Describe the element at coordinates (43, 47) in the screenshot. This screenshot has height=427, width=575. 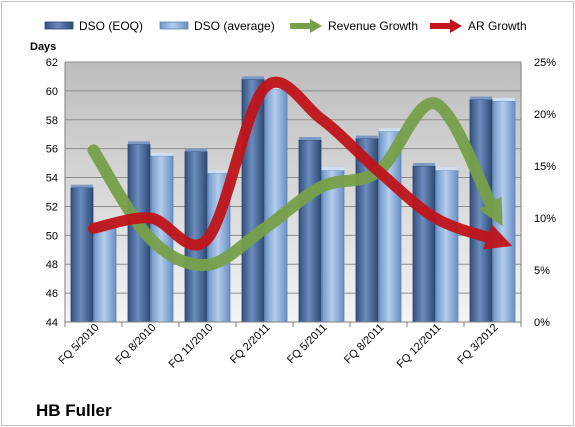
I see `y-axis-label: Days` at that location.